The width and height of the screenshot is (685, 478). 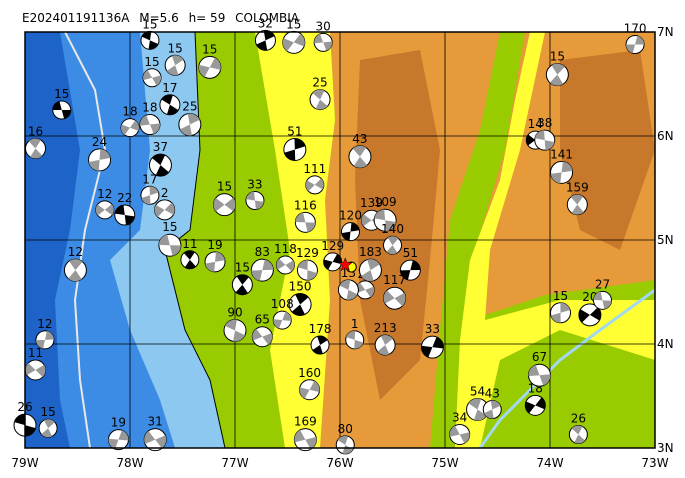 I want to click on depth-label: 141, so click(x=561, y=154).